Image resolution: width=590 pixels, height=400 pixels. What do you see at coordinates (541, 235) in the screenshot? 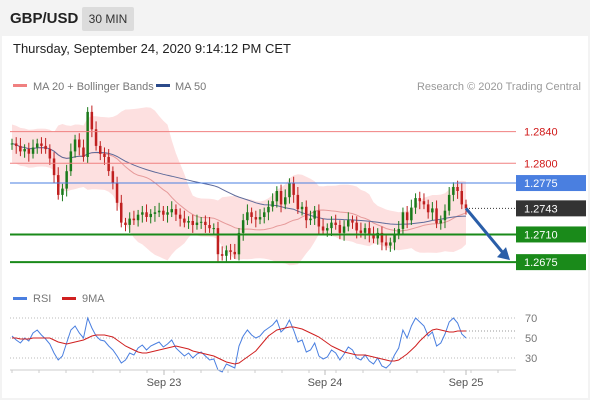
I see `support-1-label: 1.2710` at bounding box center [541, 235].